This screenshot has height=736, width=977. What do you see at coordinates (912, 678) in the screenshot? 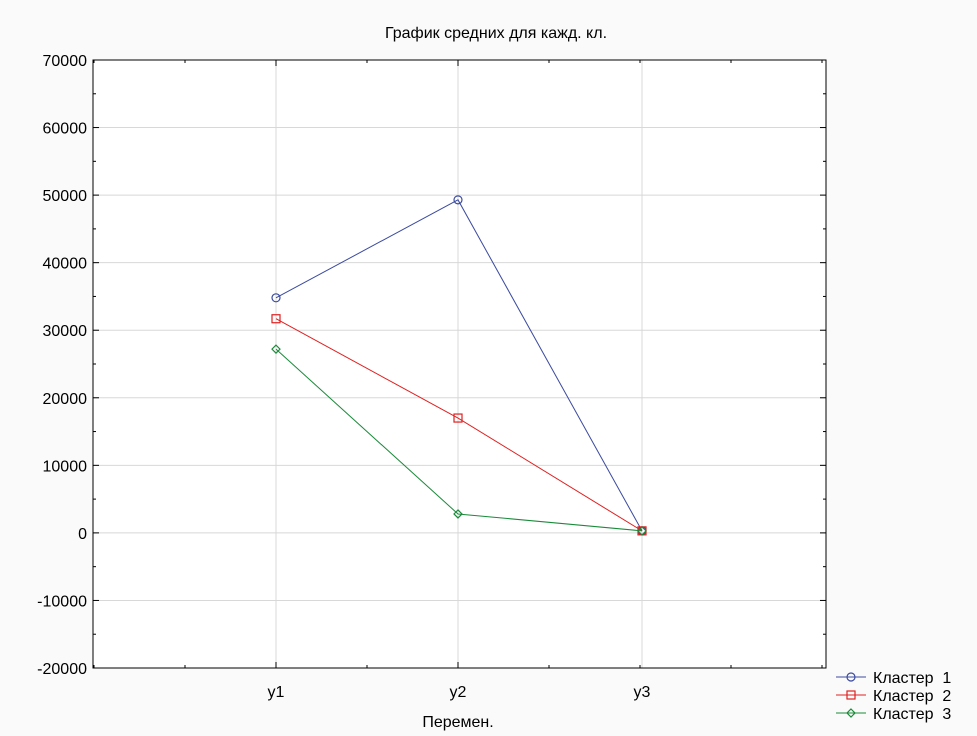
I see `legend-label-1: Кластер 1` at bounding box center [912, 678].